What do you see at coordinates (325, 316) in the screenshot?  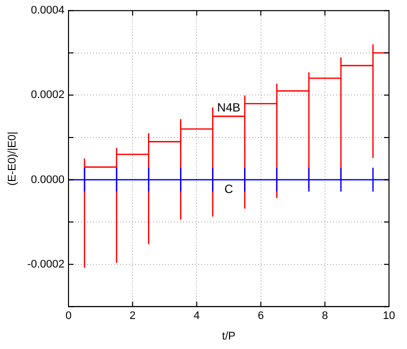 I see `x-tick-label: 8` at bounding box center [325, 316].